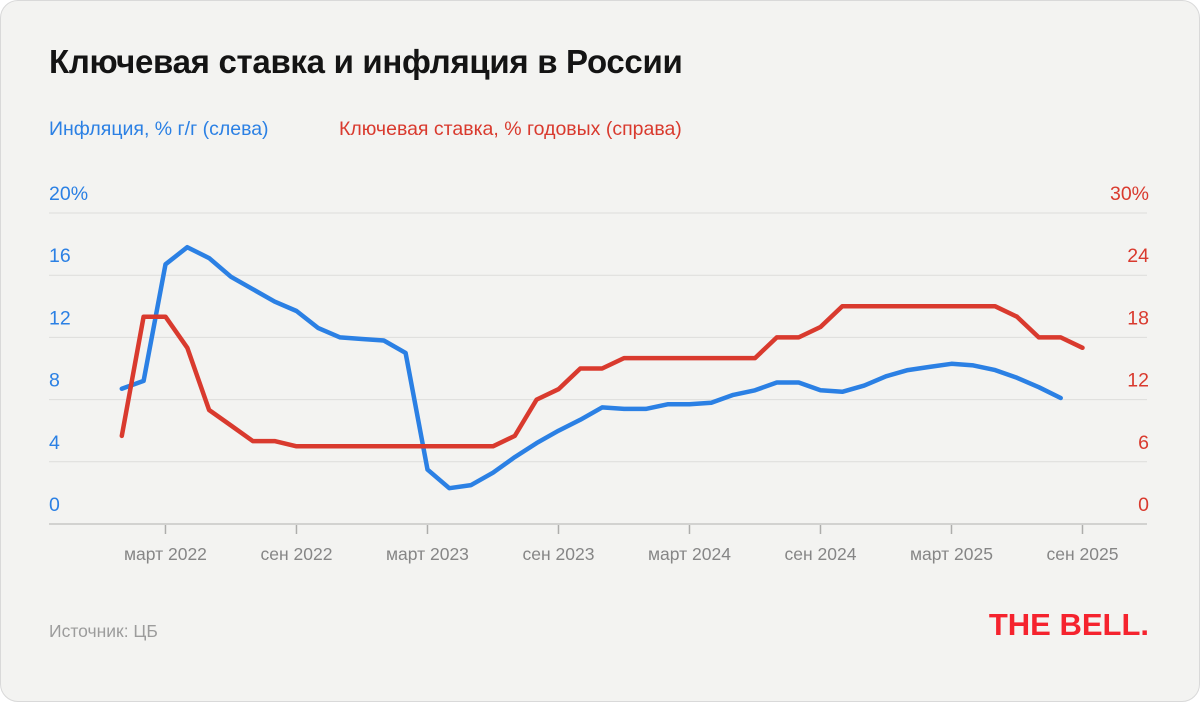 The width and height of the screenshot is (1200, 702). What do you see at coordinates (68, 194) in the screenshot?
I see `y-axis-label-left: 20%` at bounding box center [68, 194].